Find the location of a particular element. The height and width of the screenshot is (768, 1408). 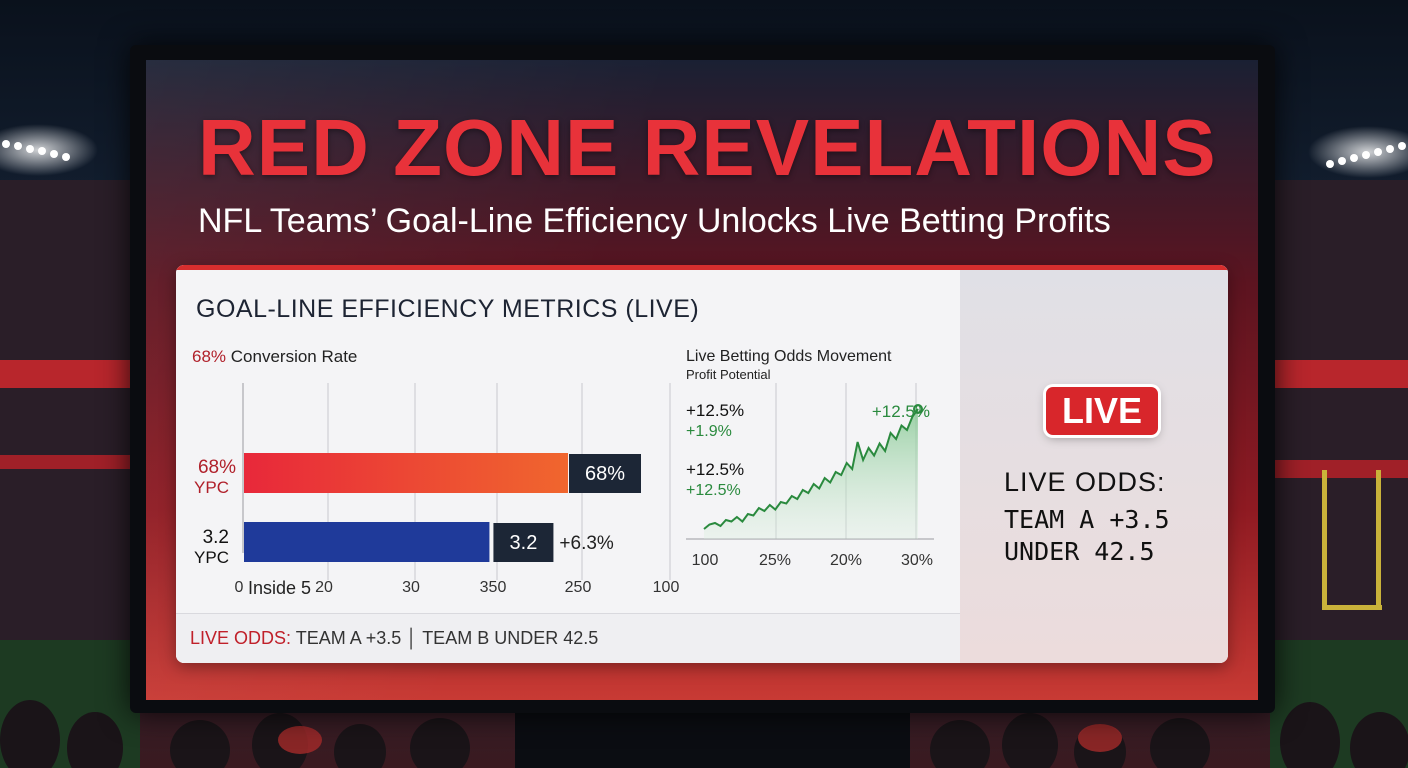

bar-x-tick-2: 30 is located at coordinates (411, 587).